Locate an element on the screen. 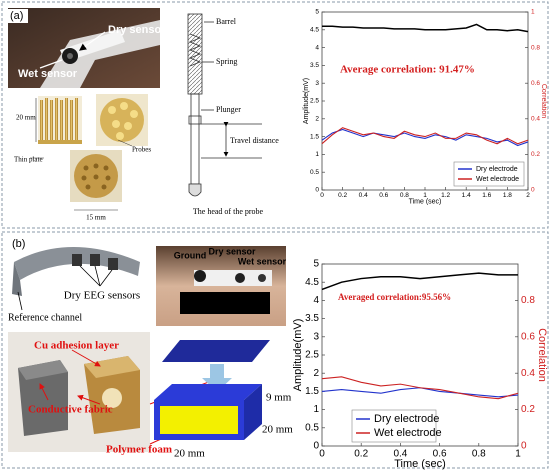 This screenshot has height=472, width=550. x-tick-label: 1.8 is located at coordinates (507, 195).